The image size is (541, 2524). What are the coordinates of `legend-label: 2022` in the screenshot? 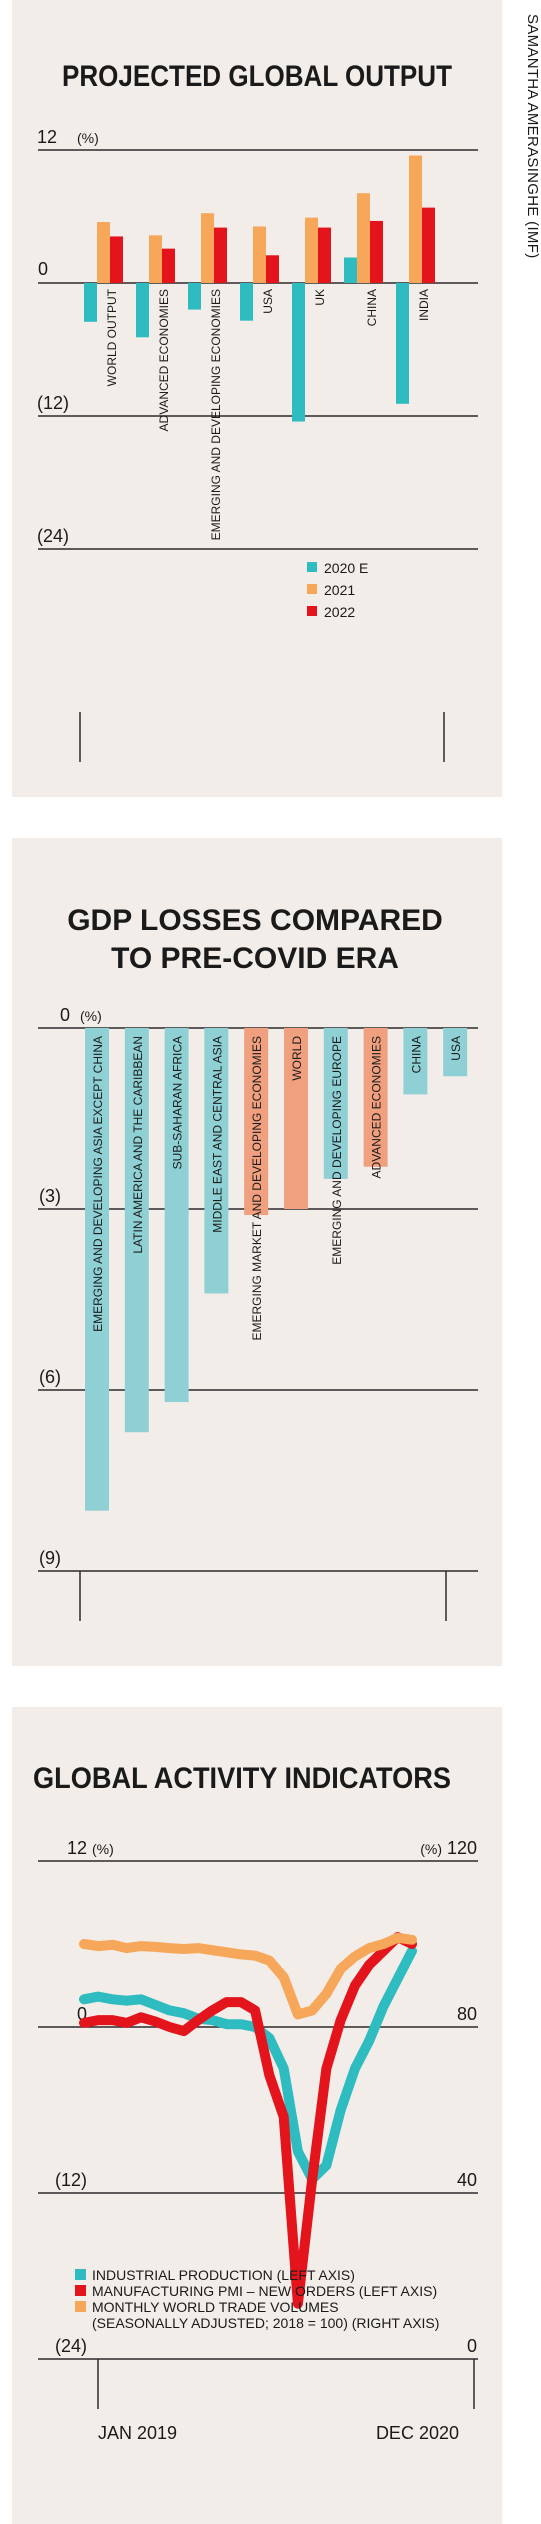 It's located at (339, 612).